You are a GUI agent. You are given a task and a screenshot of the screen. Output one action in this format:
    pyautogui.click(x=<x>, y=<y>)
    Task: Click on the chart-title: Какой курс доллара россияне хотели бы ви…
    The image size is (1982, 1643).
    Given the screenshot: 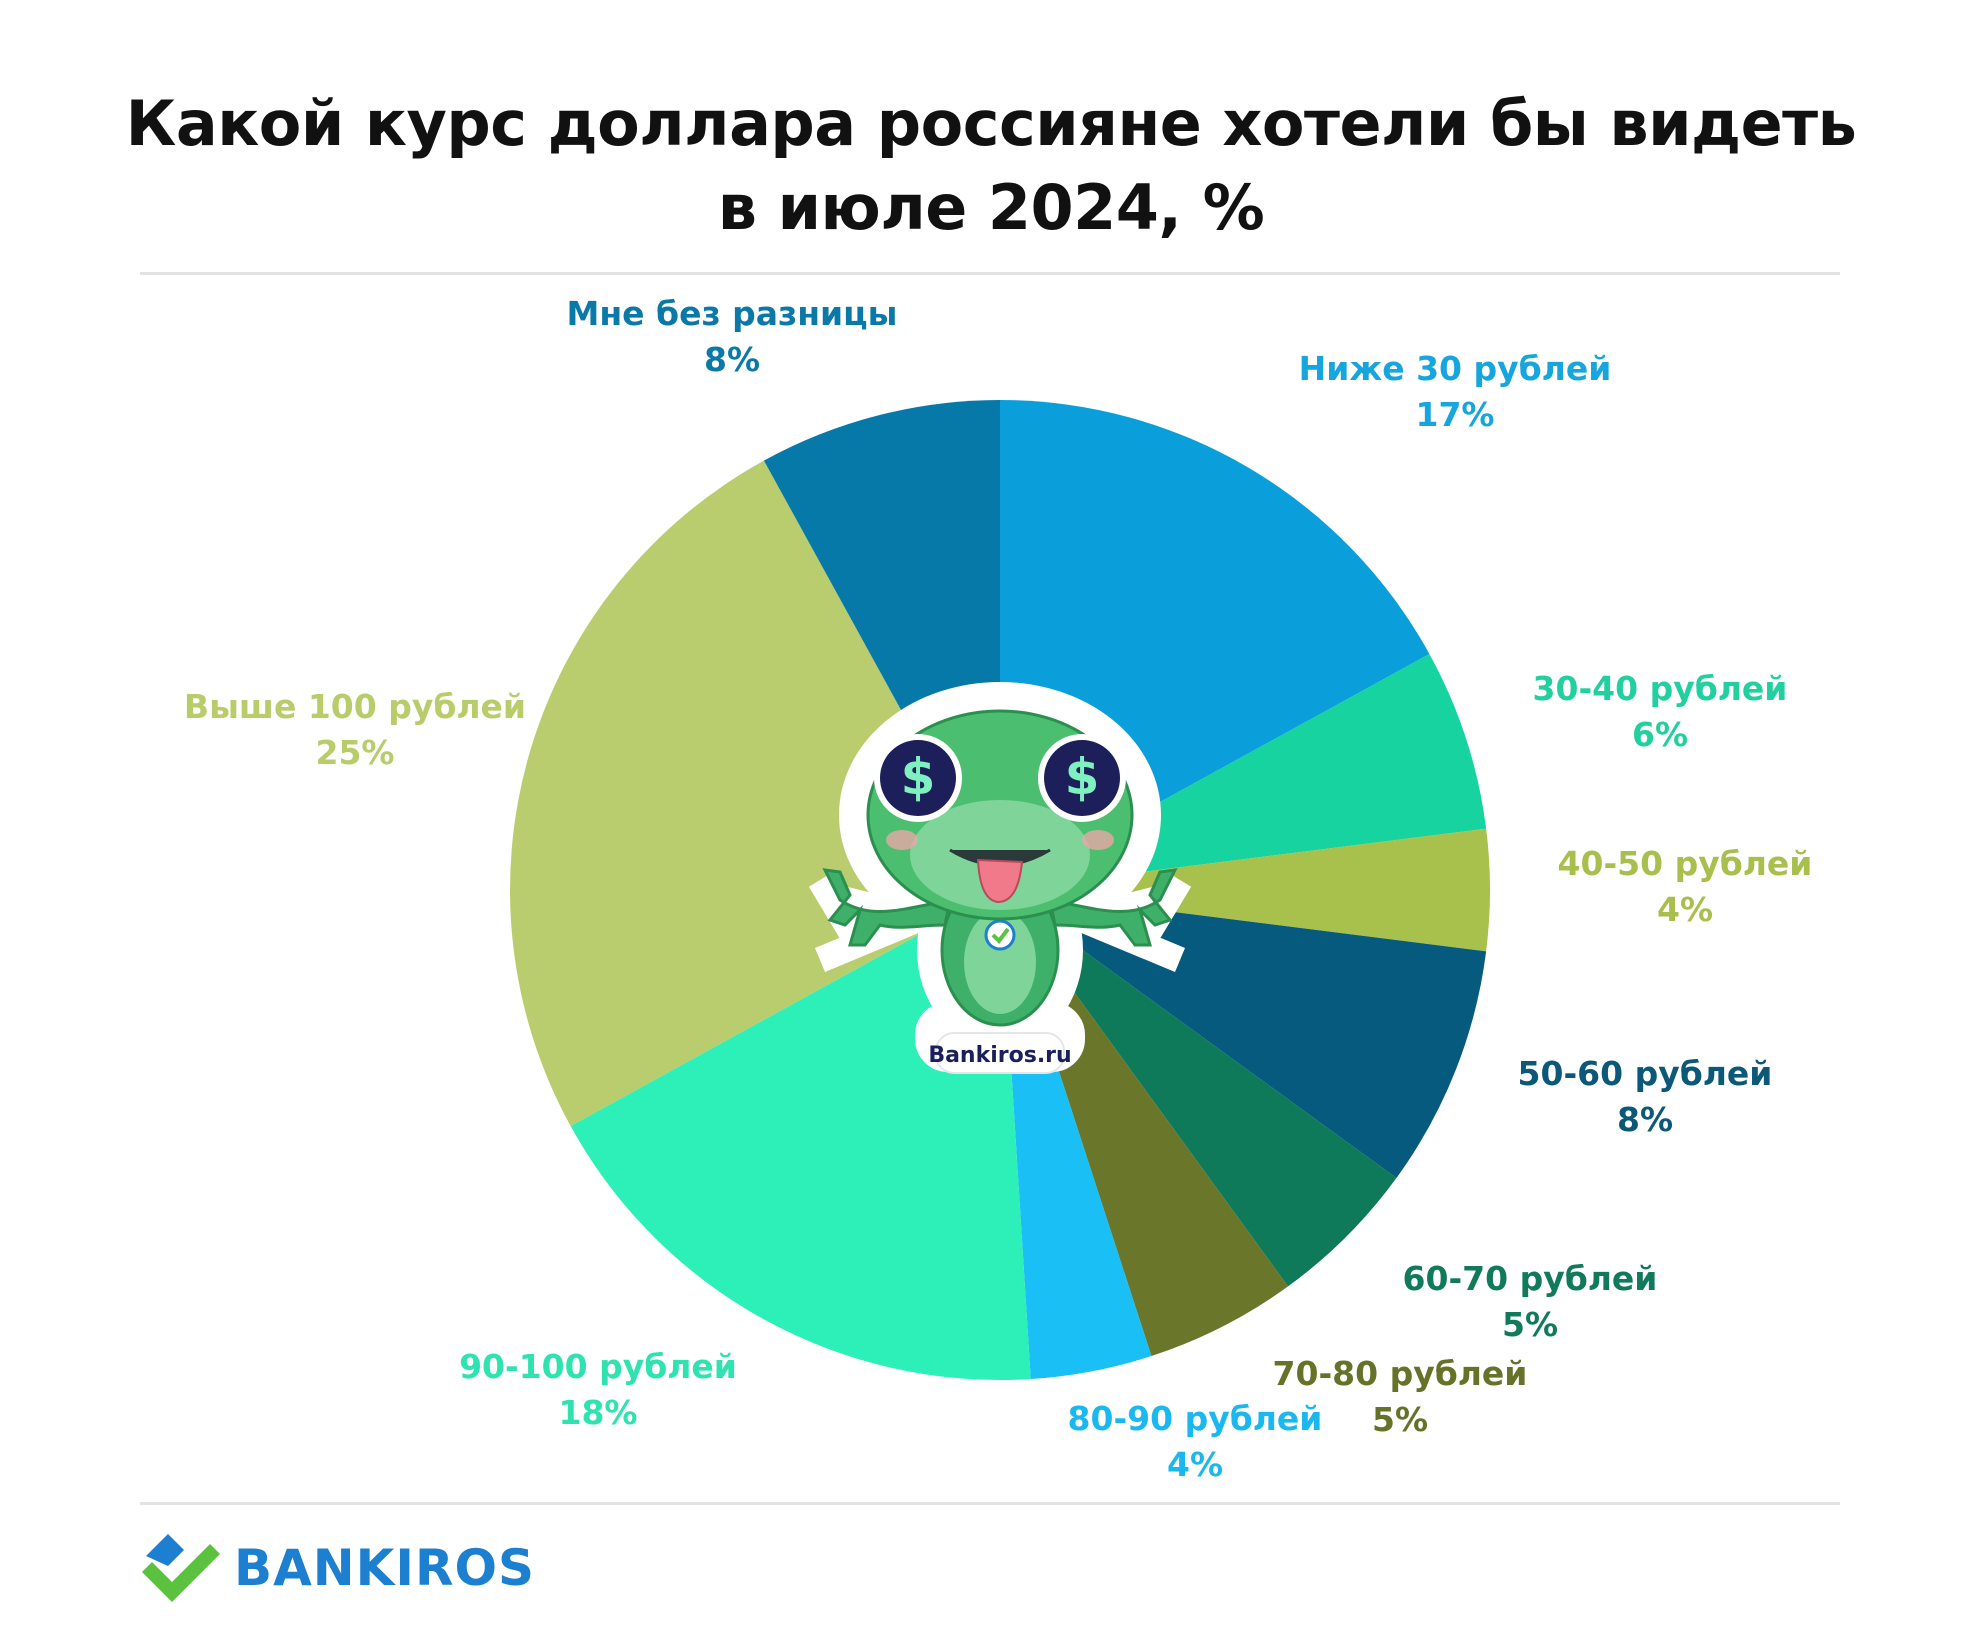 What is the action you would take?
    pyautogui.click(x=991, y=166)
    